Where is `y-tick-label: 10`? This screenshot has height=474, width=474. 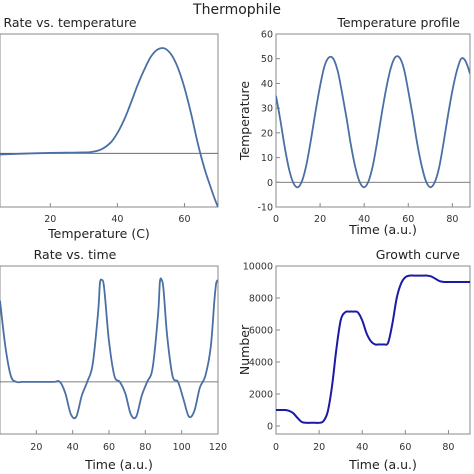 y-tick-label: 10 is located at coordinates (267, 158).